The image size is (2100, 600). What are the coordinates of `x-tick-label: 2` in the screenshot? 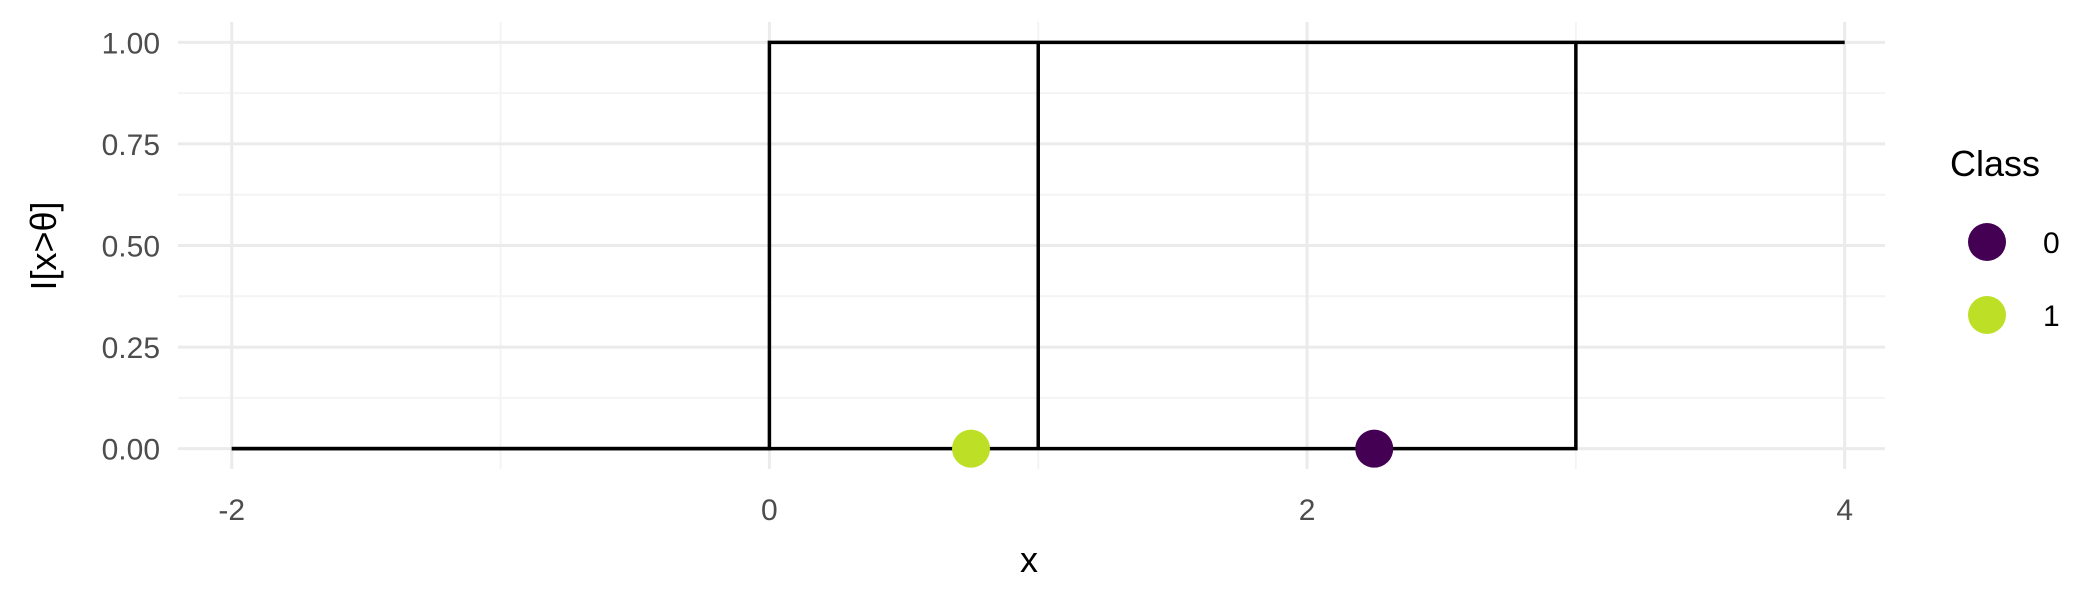 It's located at (1307, 510).